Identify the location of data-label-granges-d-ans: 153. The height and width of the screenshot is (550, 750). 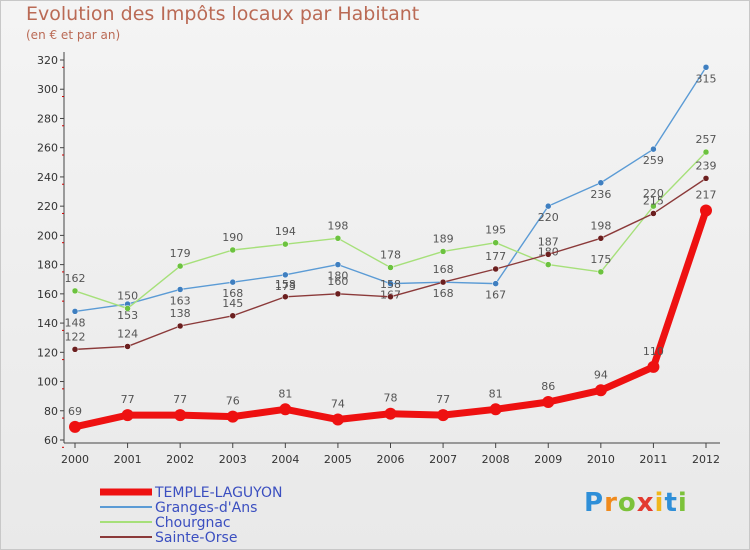
(127, 315).